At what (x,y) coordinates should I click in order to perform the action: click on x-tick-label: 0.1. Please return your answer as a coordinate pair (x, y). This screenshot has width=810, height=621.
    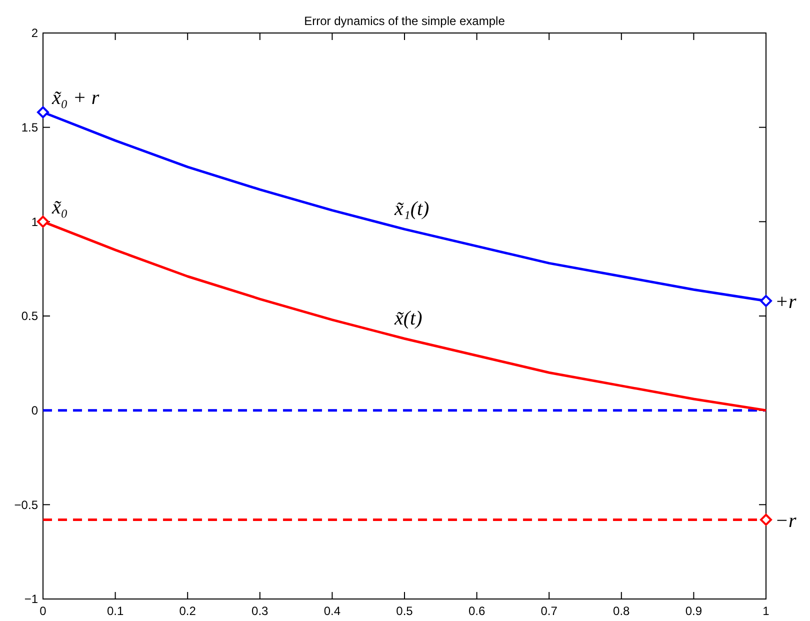
    Looking at the image, I should click on (115, 611).